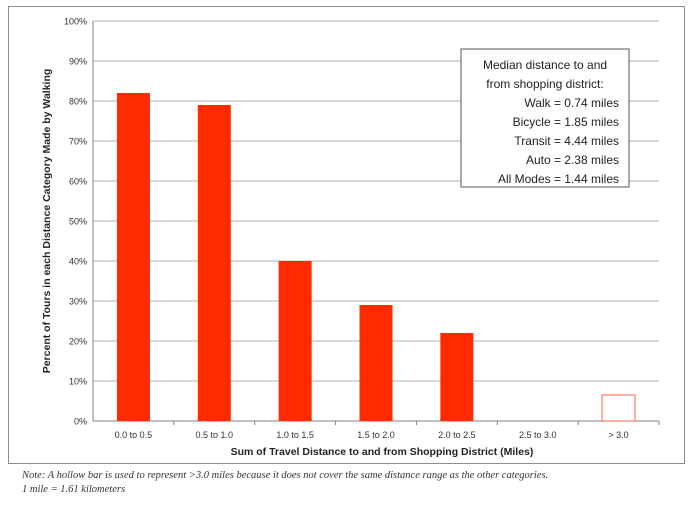 The height and width of the screenshot is (515, 700). I want to click on note-line-2: 1 mile = 1.61 kilometers, so click(74, 489).